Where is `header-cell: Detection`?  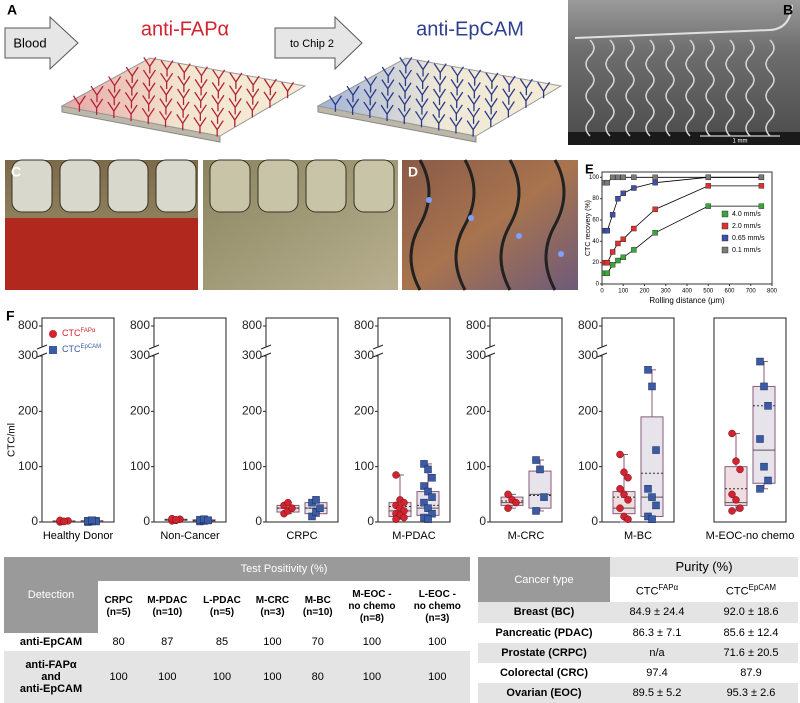 header-cell: Detection is located at coordinates (51, 595).